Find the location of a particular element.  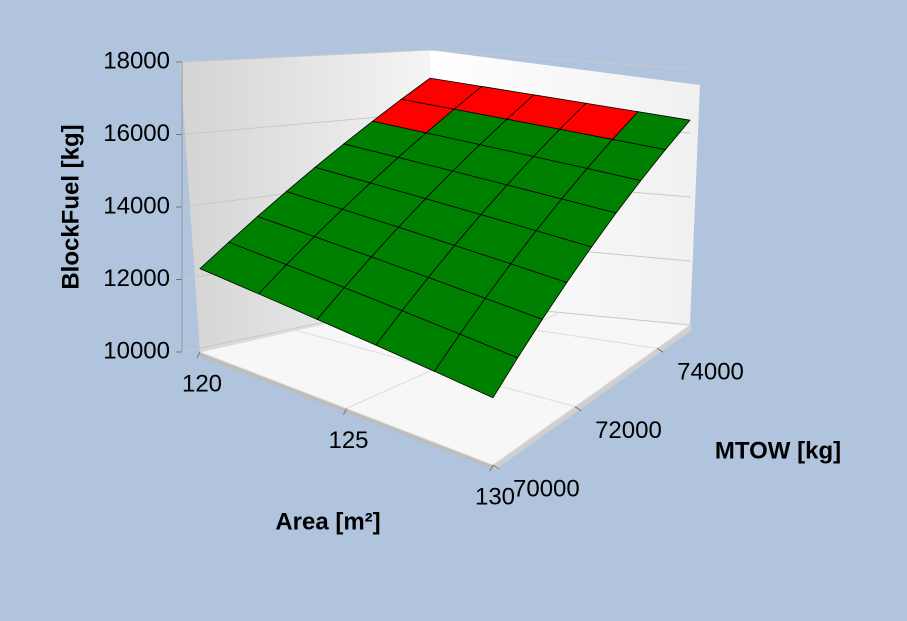

y-tick-label: 72000 is located at coordinates (628, 430).